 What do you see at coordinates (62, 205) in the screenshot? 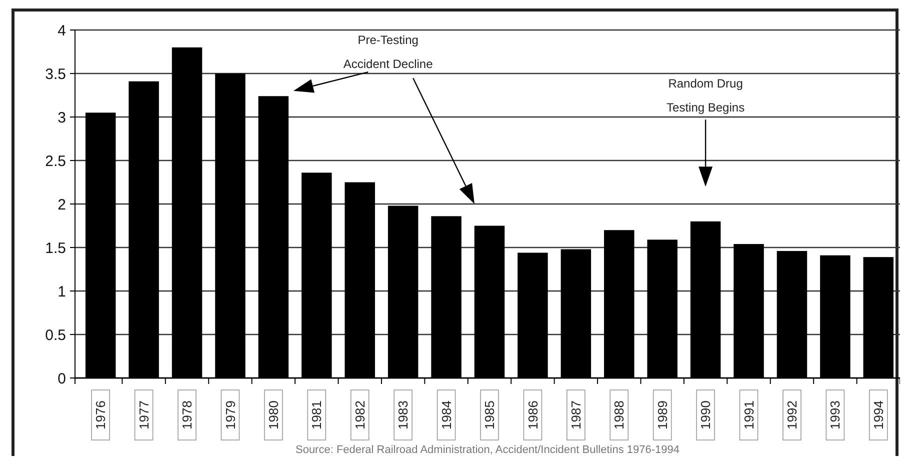
I see `y-tick-label: 2` at bounding box center [62, 205].